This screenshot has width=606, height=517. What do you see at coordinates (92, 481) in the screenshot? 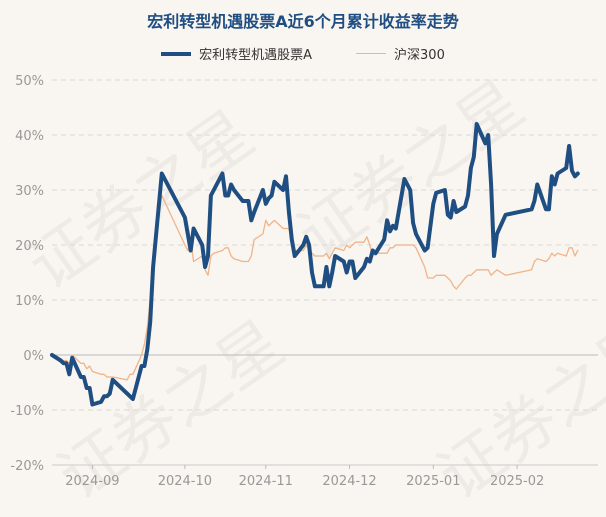
I see `x-tick-label: 2024-09` at bounding box center [92, 481].